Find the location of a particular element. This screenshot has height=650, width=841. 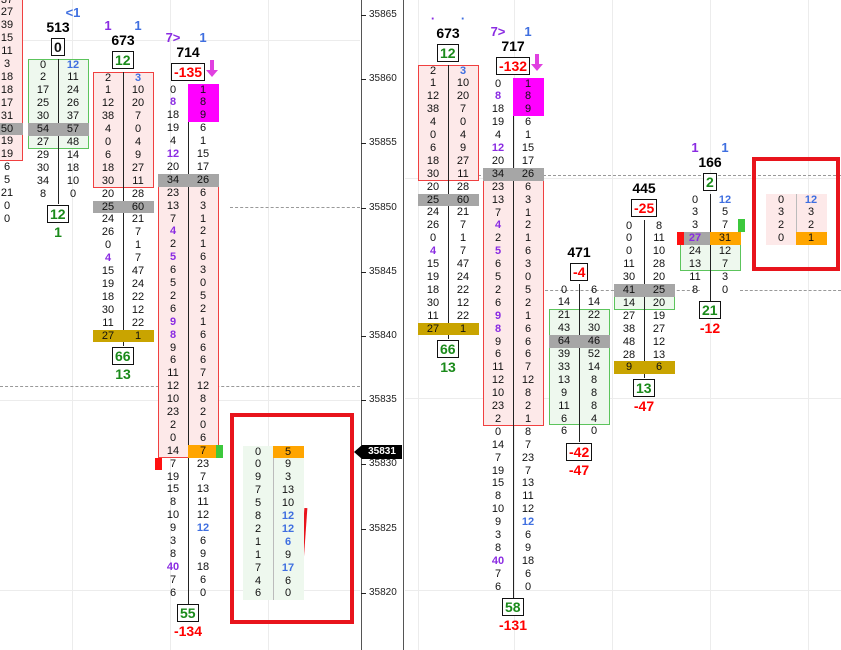

ask-value: 5 is located at coordinates (7, 180).